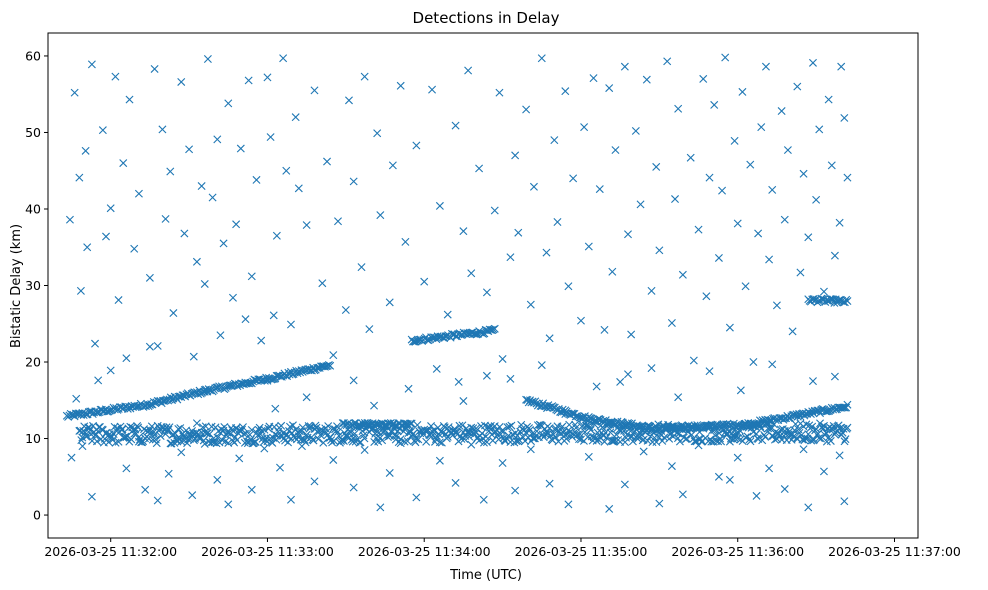 This screenshot has height=590, width=988. I want to click on x-tick-label: 2026-03-25 11:36:00, so click(737, 551).